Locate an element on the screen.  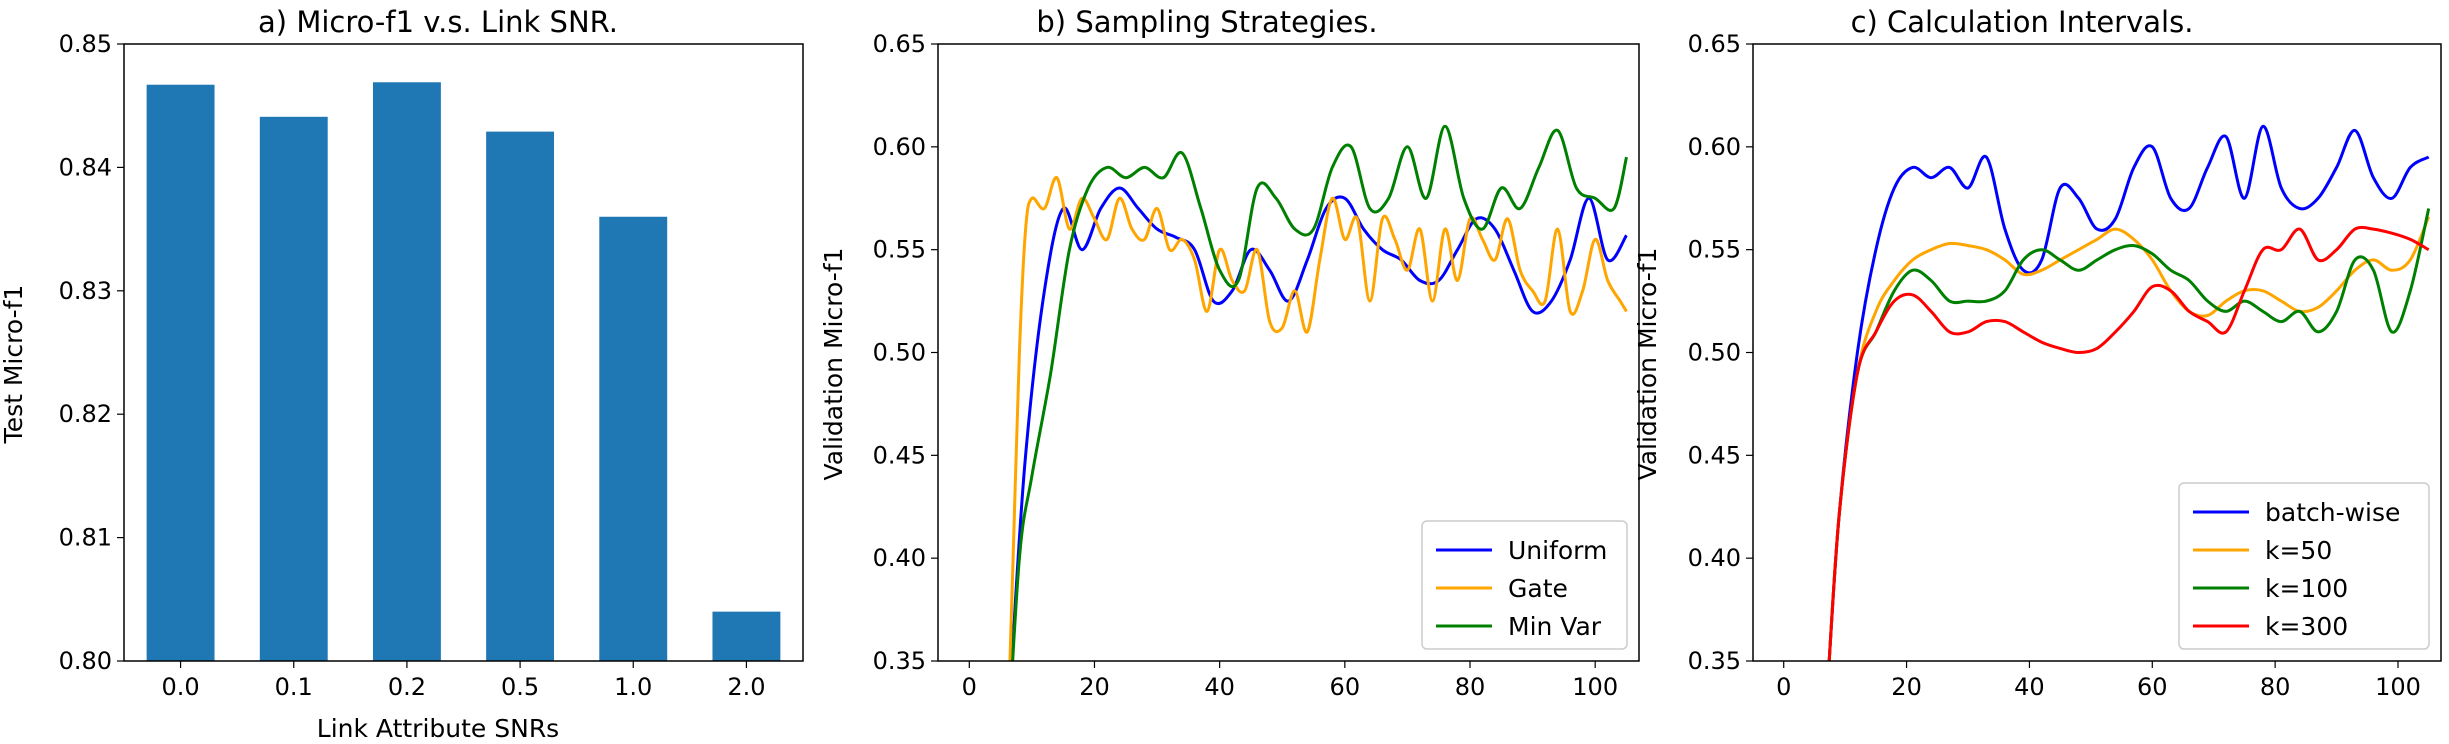
y-tick-label: 0.82 is located at coordinates (85, 414).